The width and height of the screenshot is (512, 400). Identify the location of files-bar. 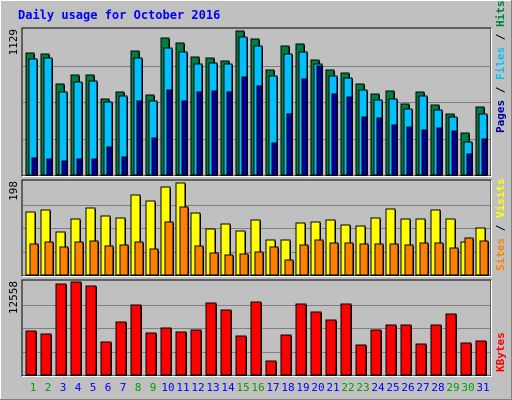
(48, 116).